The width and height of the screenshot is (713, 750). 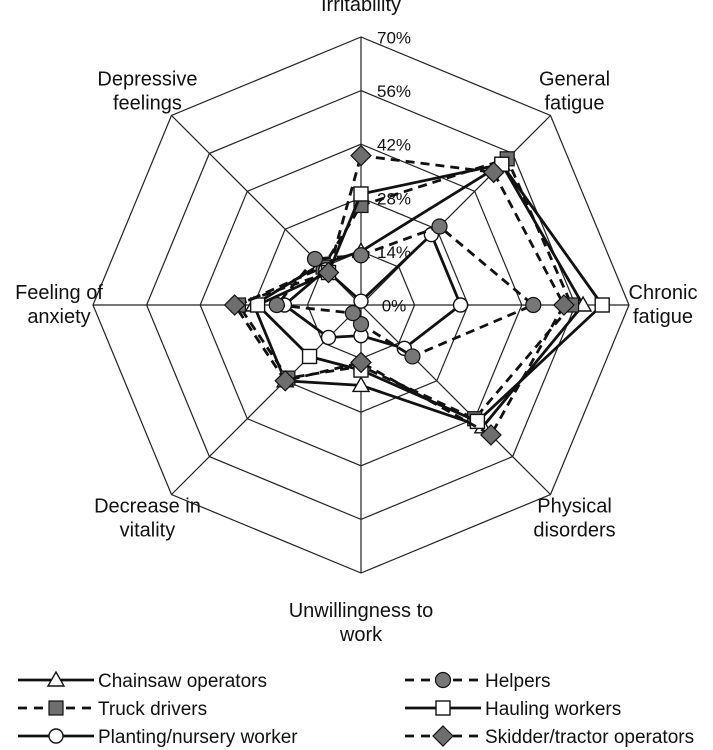 I want to click on legend-item-4: Hauling workers, so click(x=513, y=709).